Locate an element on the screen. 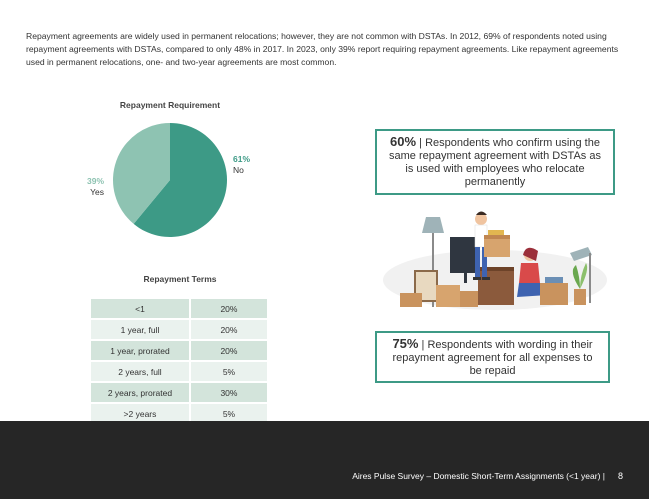 Image resolution: width=649 pixels, height=499 pixels. people-moving-boxes-illustration is located at coordinates (495, 260).